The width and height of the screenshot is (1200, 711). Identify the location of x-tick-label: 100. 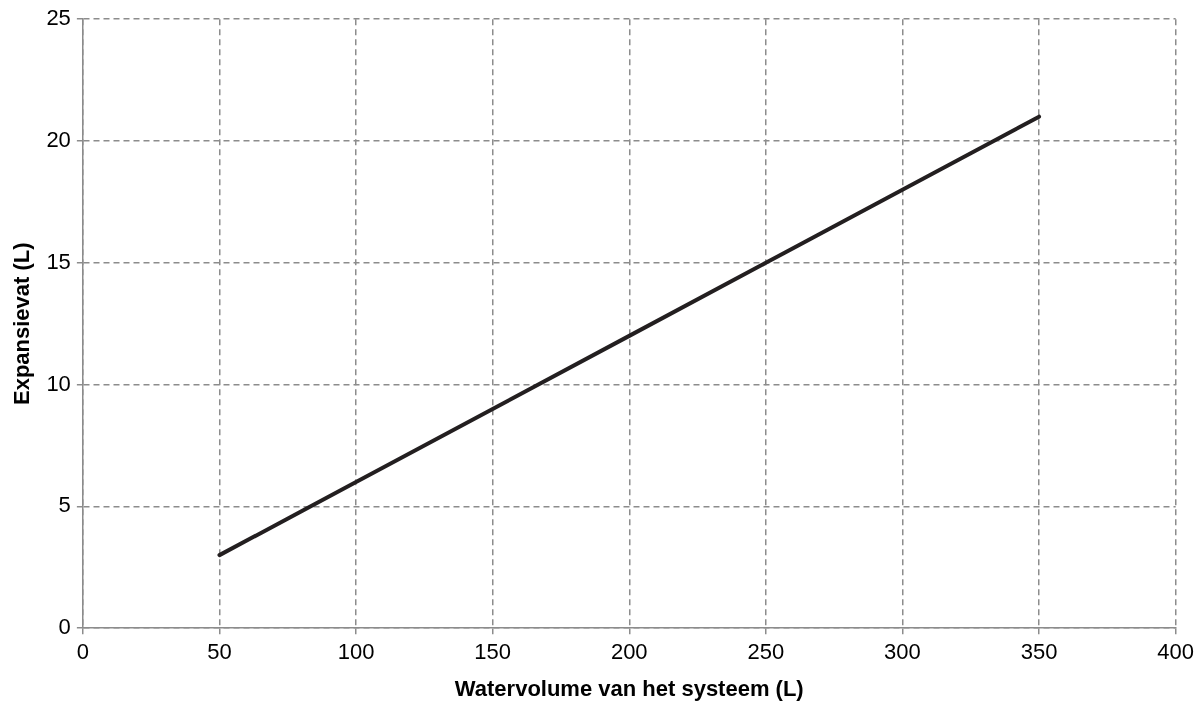
(356, 652).